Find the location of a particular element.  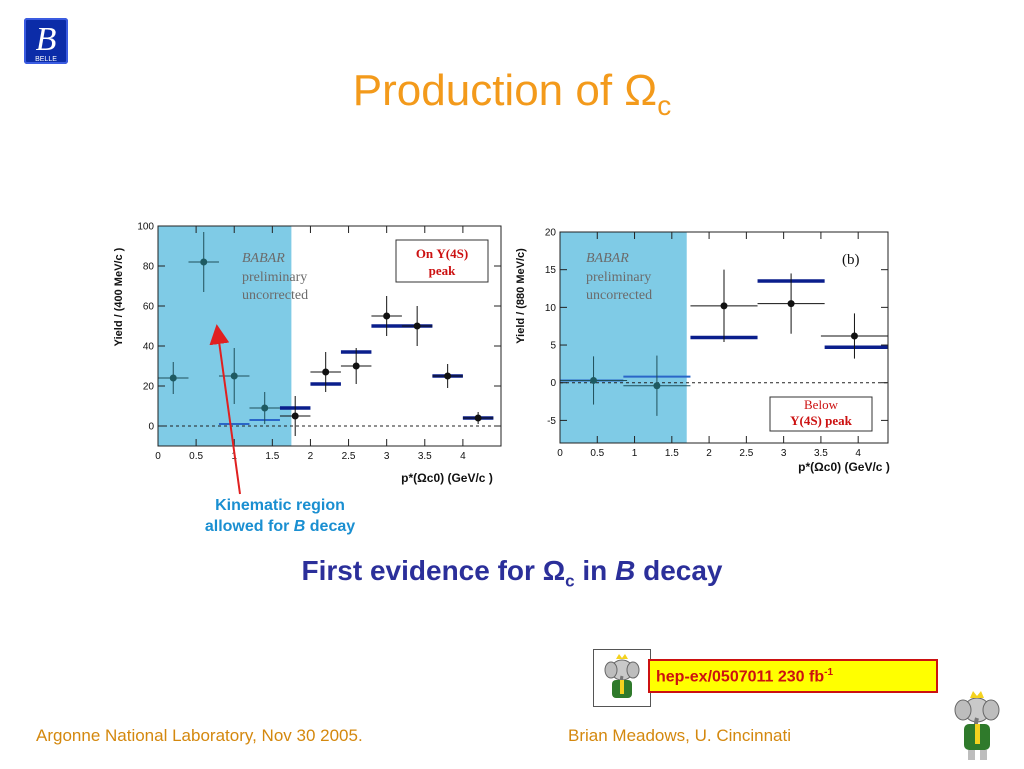

headline-prefix: First evidence for is located at coordinates (422, 570).